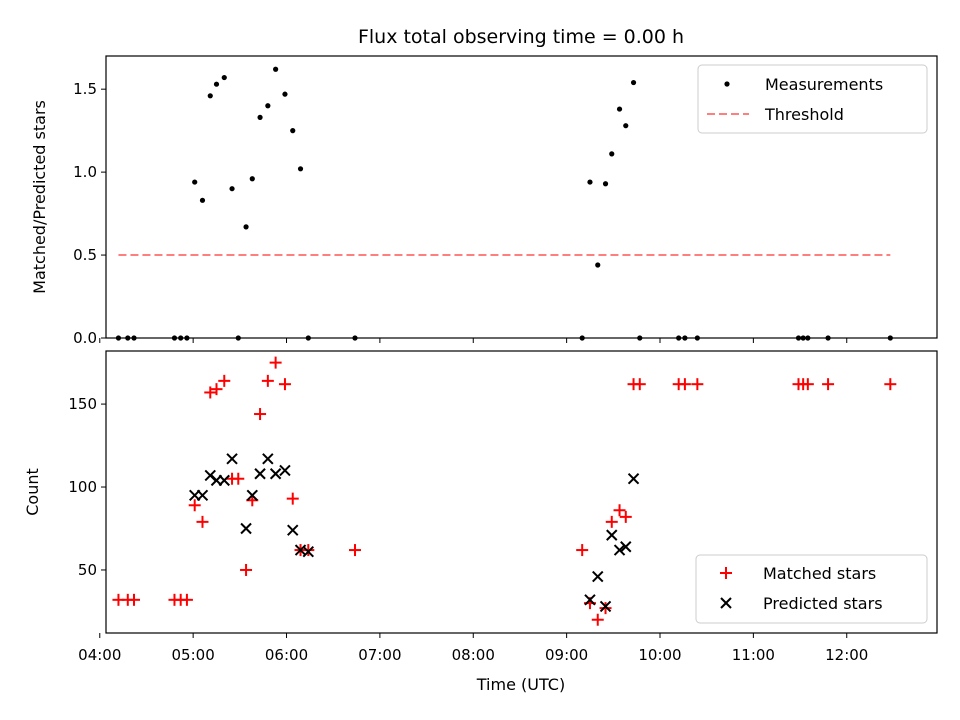  What do you see at coordinates (286, 655) in the screenshot?
I see `x-tick-label: 06:00` at bounding box center [286, 655].